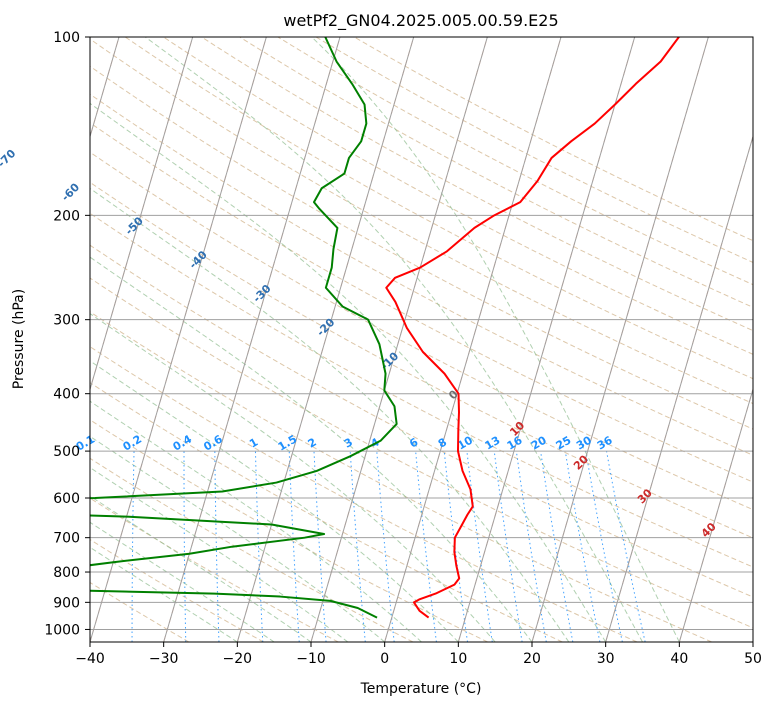 This screenshot has height=708, width=775. What do you see at coordinates (66, 216) in the screenshot?
I see `y-tick-label: 200` at bounding box center [66, 216].